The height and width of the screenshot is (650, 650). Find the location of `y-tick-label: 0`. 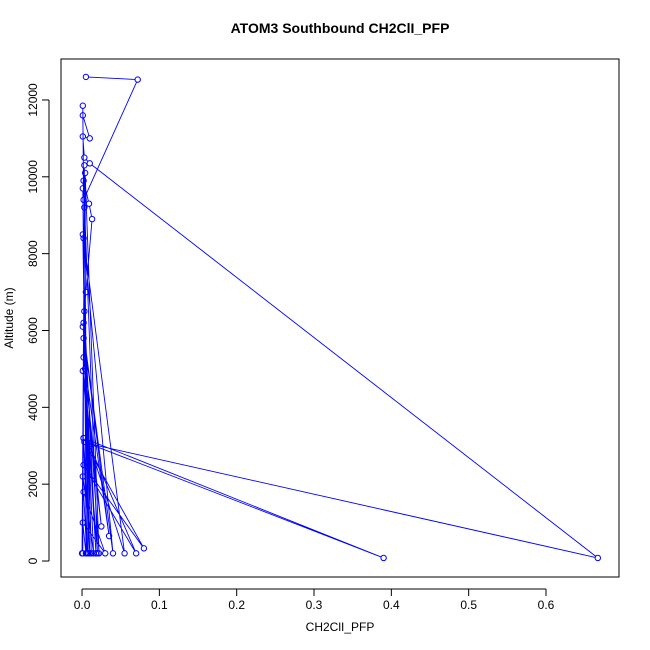

y-tick-label: 0 is located at coordinates (33, 560).